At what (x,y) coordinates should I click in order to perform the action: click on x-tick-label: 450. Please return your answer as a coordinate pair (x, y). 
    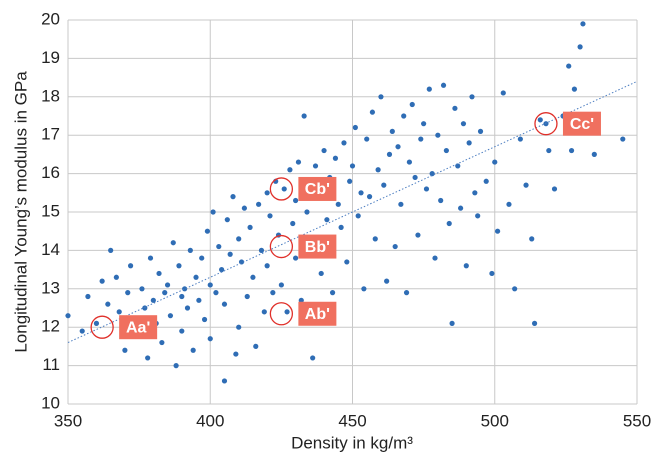
    Looking at the image, I should click on (352, 420).